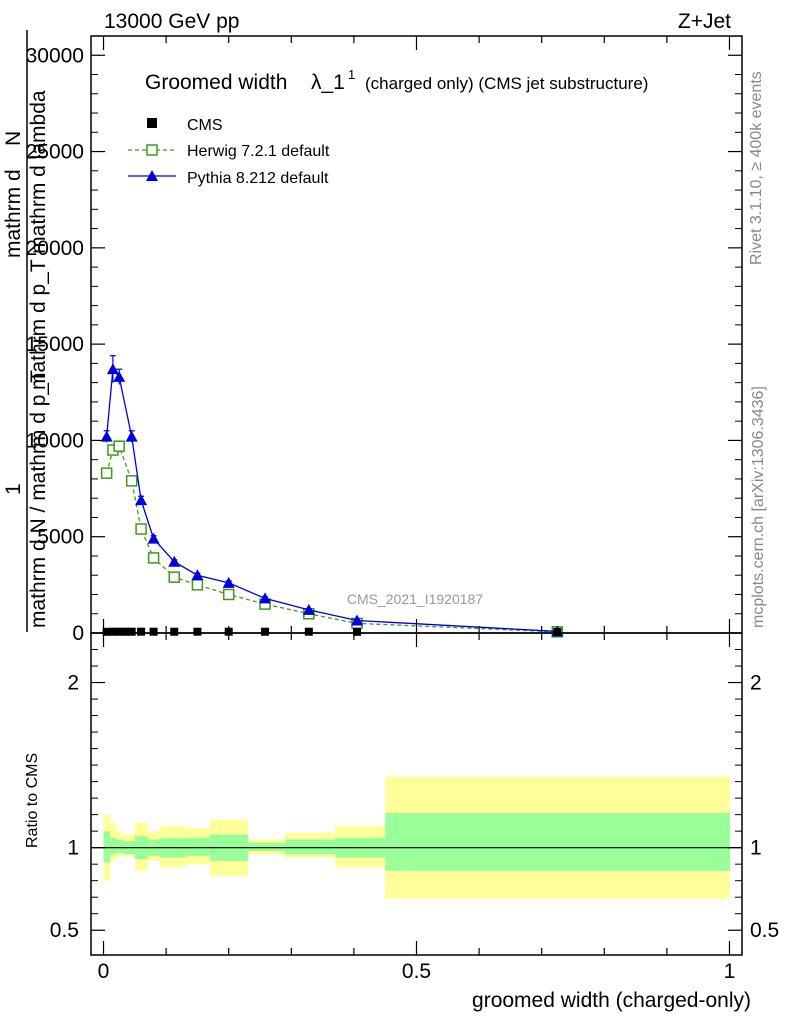 Image resolution: width=786 pixels, height=1024 pixels. I want to click on x-tick-label: 1, so click(730, 971).